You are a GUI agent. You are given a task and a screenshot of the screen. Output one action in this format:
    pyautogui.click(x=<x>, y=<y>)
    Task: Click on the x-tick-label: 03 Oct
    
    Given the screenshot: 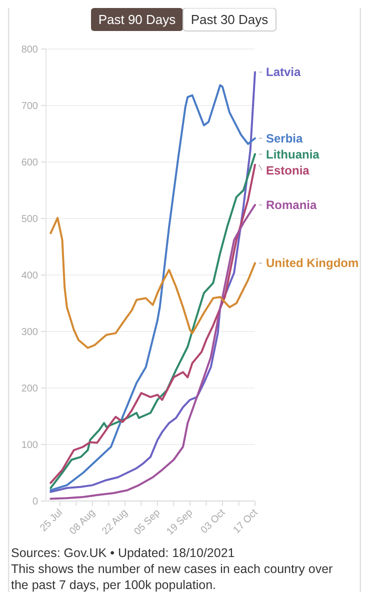 What is the action you would take?
    pyautogui.click(x=213, y=521)
    